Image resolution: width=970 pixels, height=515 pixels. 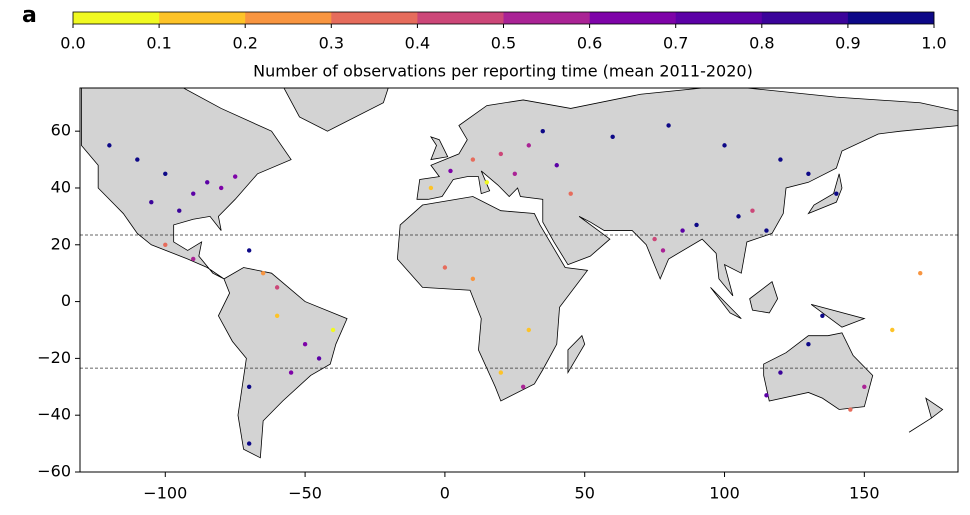 What do you see at coordinates (585, 493) in the screenshot?
I see `x-tick-label: 50` at bounding box center [585, 493].